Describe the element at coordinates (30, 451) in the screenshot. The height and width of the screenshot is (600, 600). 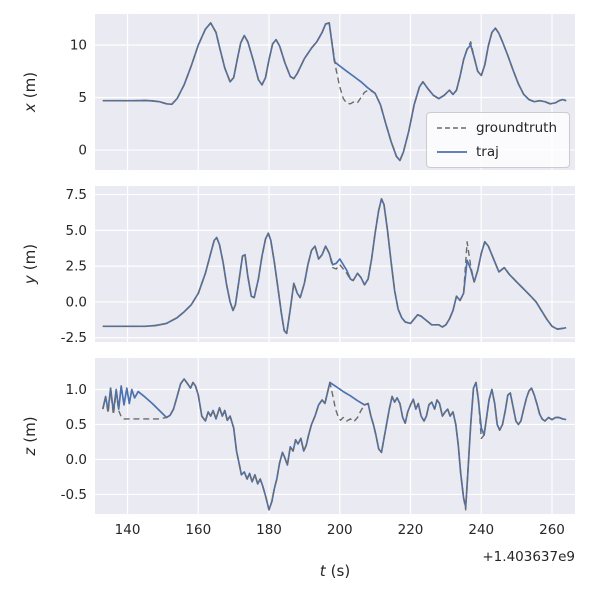
I see `ylabel-z-var: z` at that location.